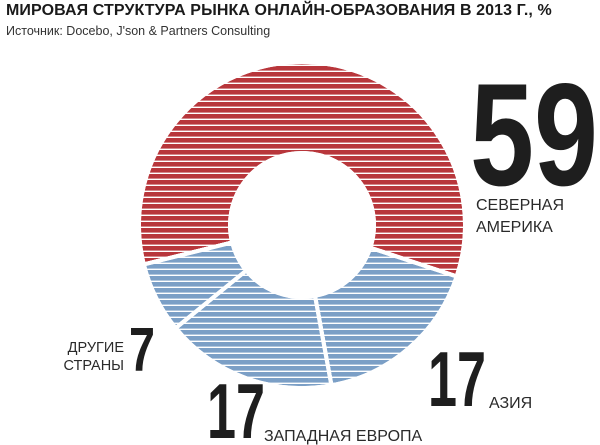  What do you see at coordinates (343, 436) in the screenshot?
I see `label-western-europe: ЗАПАДНАЯ ЕВРОПА` at bounding box center [343, 436].